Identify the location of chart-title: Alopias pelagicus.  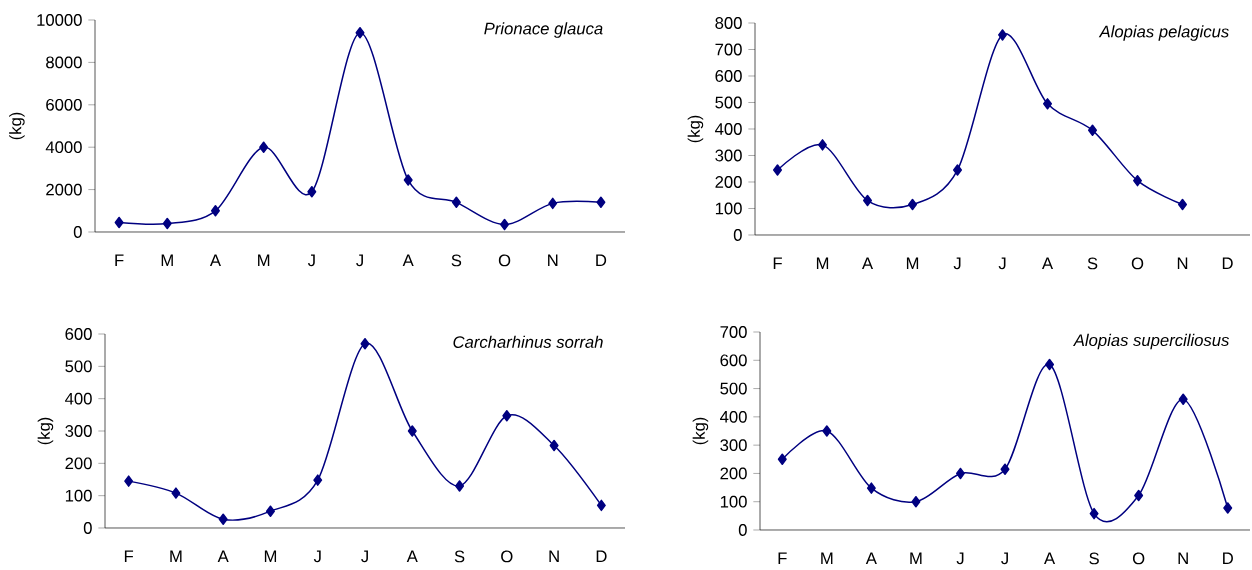
(1163, 33).